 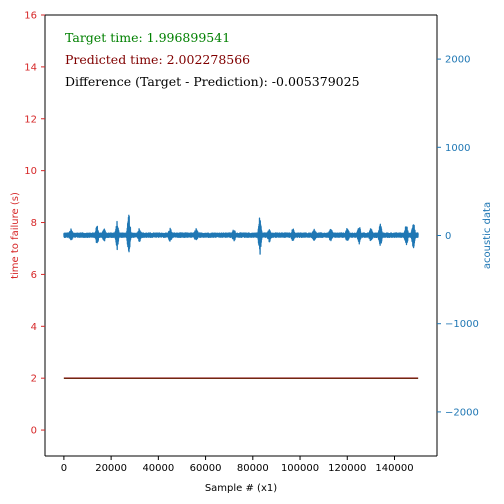 I want to click on x-tick-label: 100000, so click(x=300, y=468).